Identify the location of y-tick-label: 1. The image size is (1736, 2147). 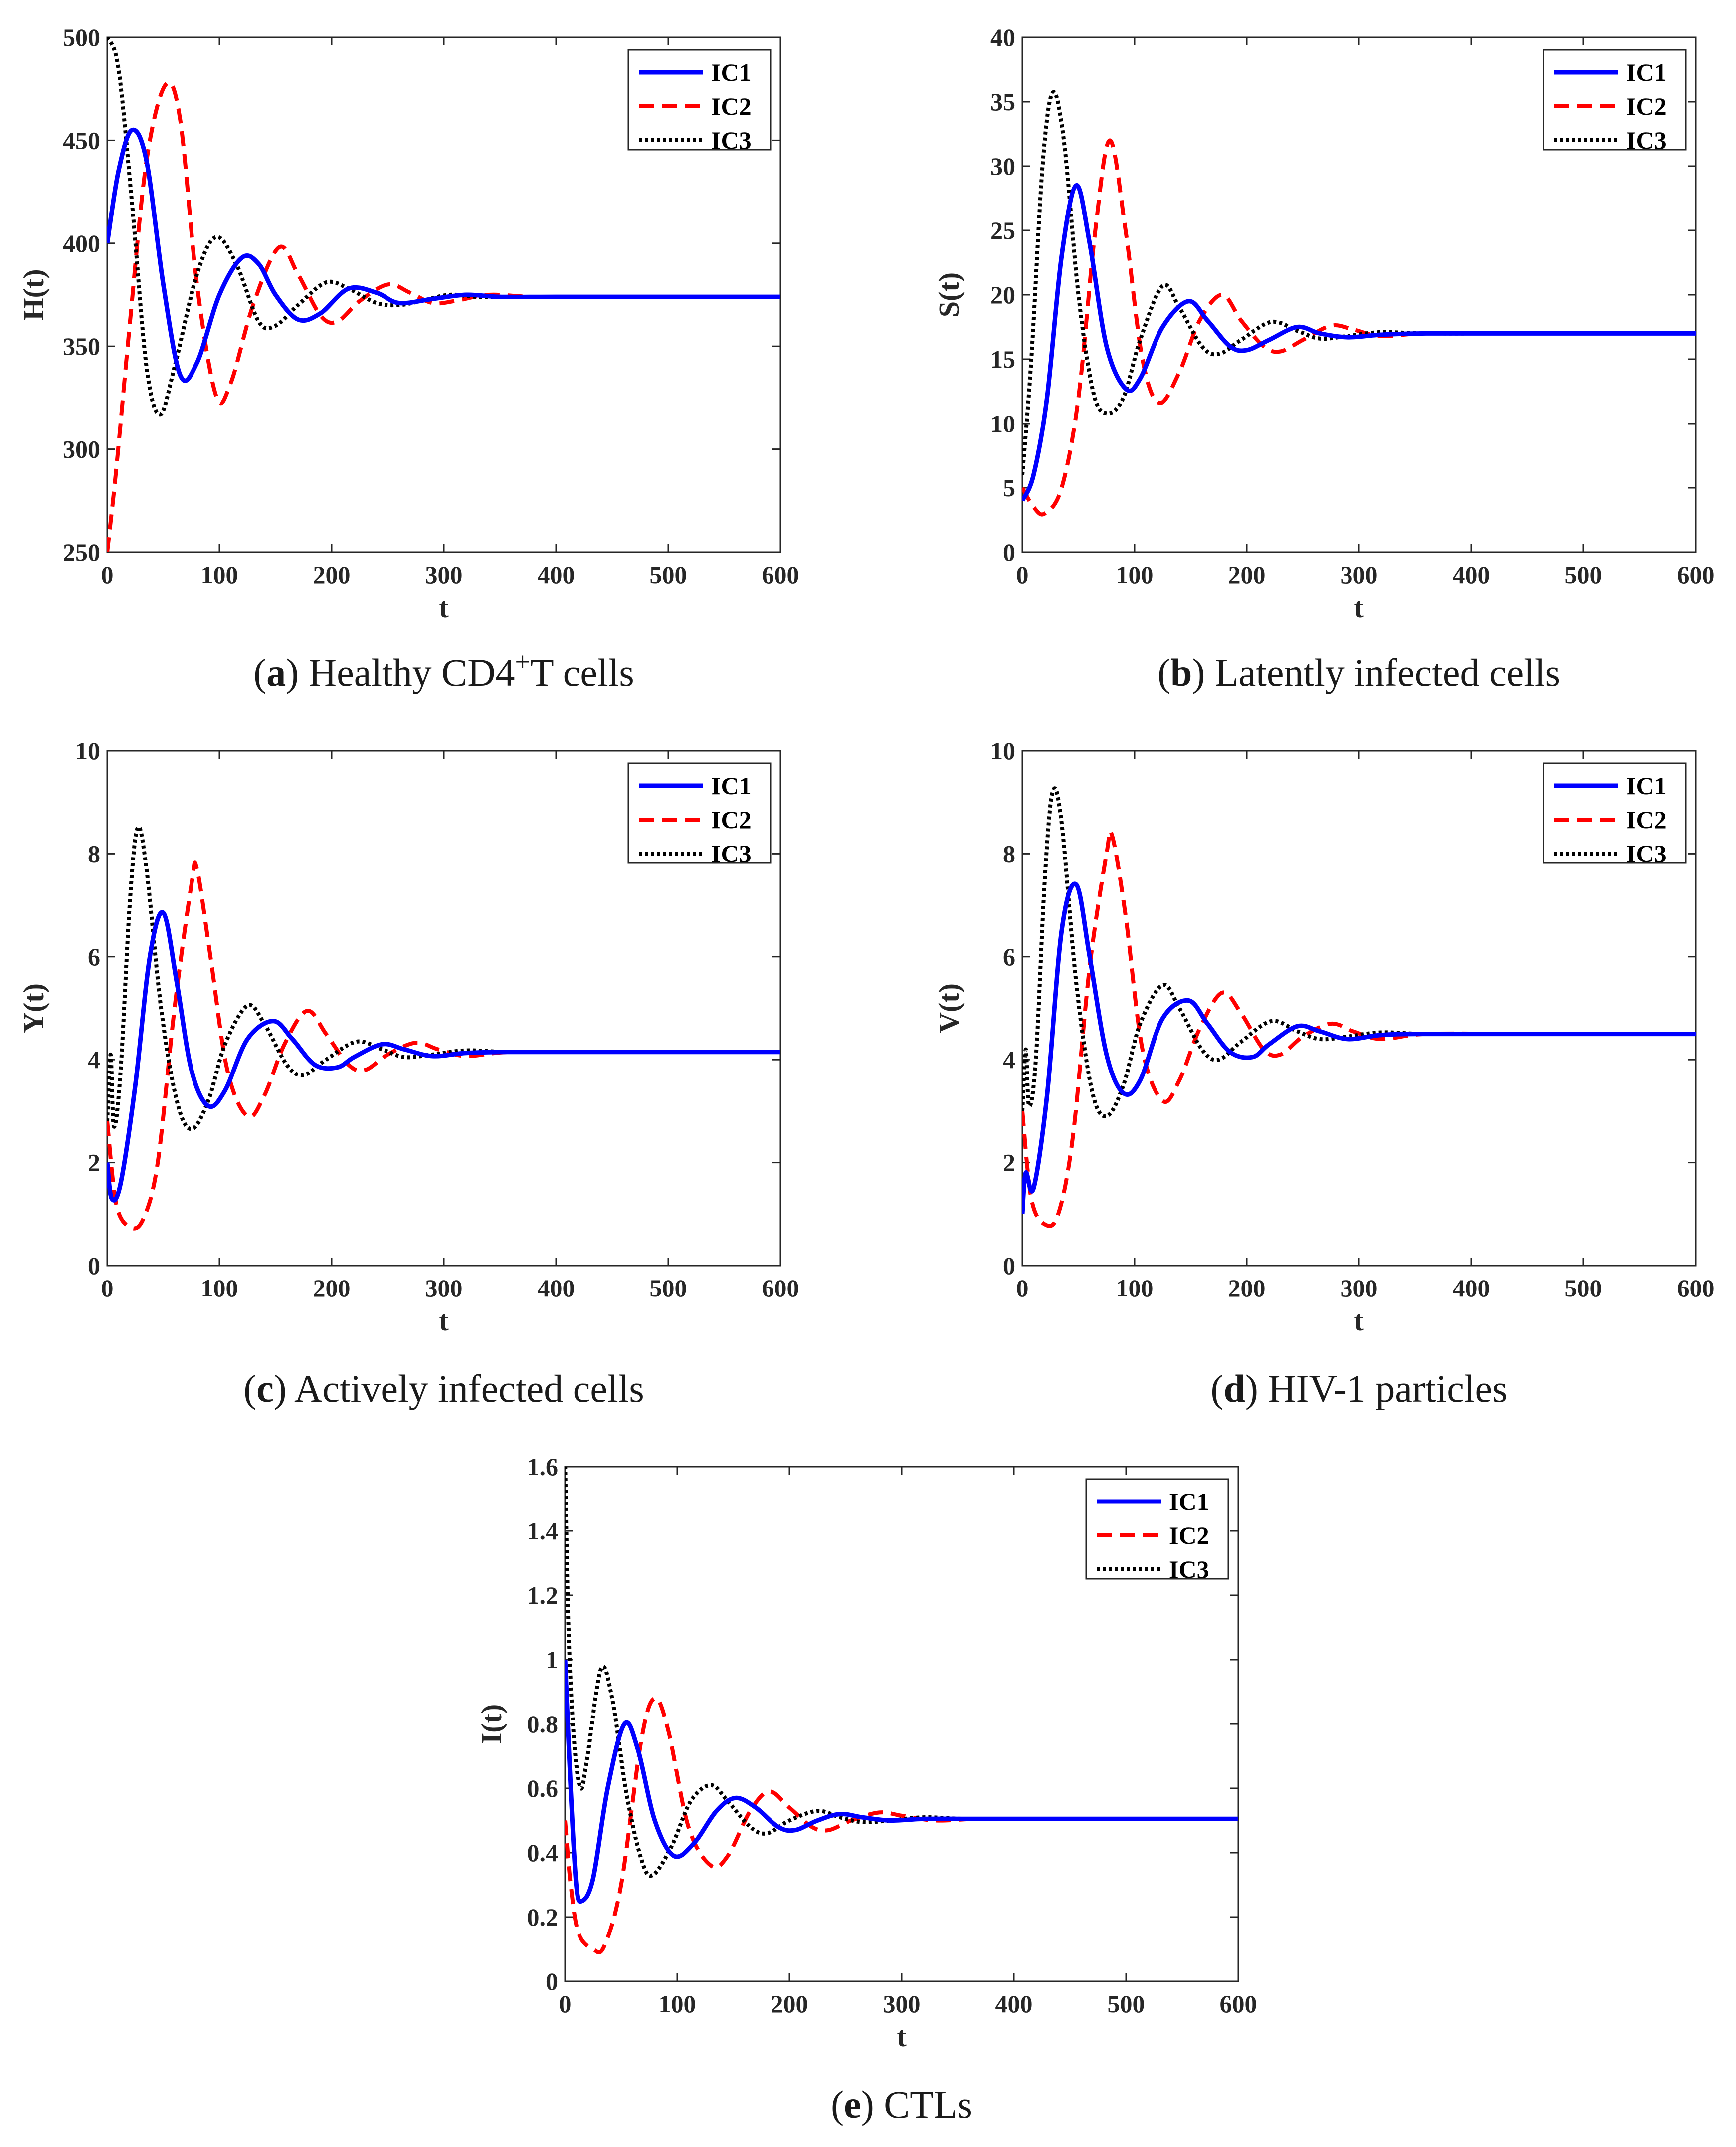
(552, 1660).